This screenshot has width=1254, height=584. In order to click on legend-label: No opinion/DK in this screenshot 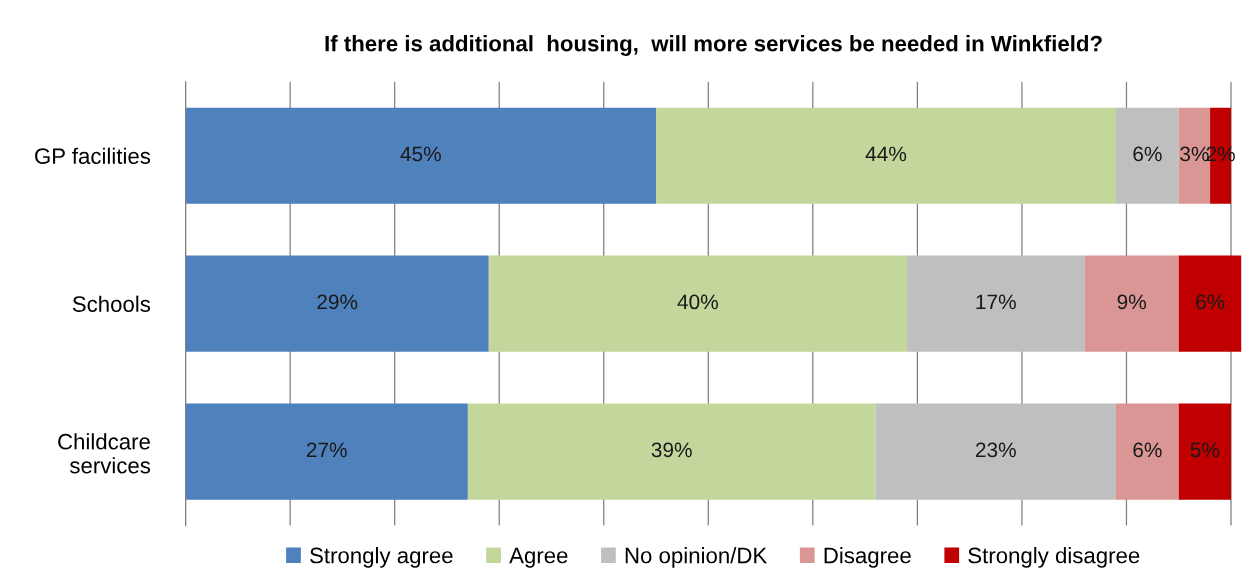, I will do `click(696, 557)`.